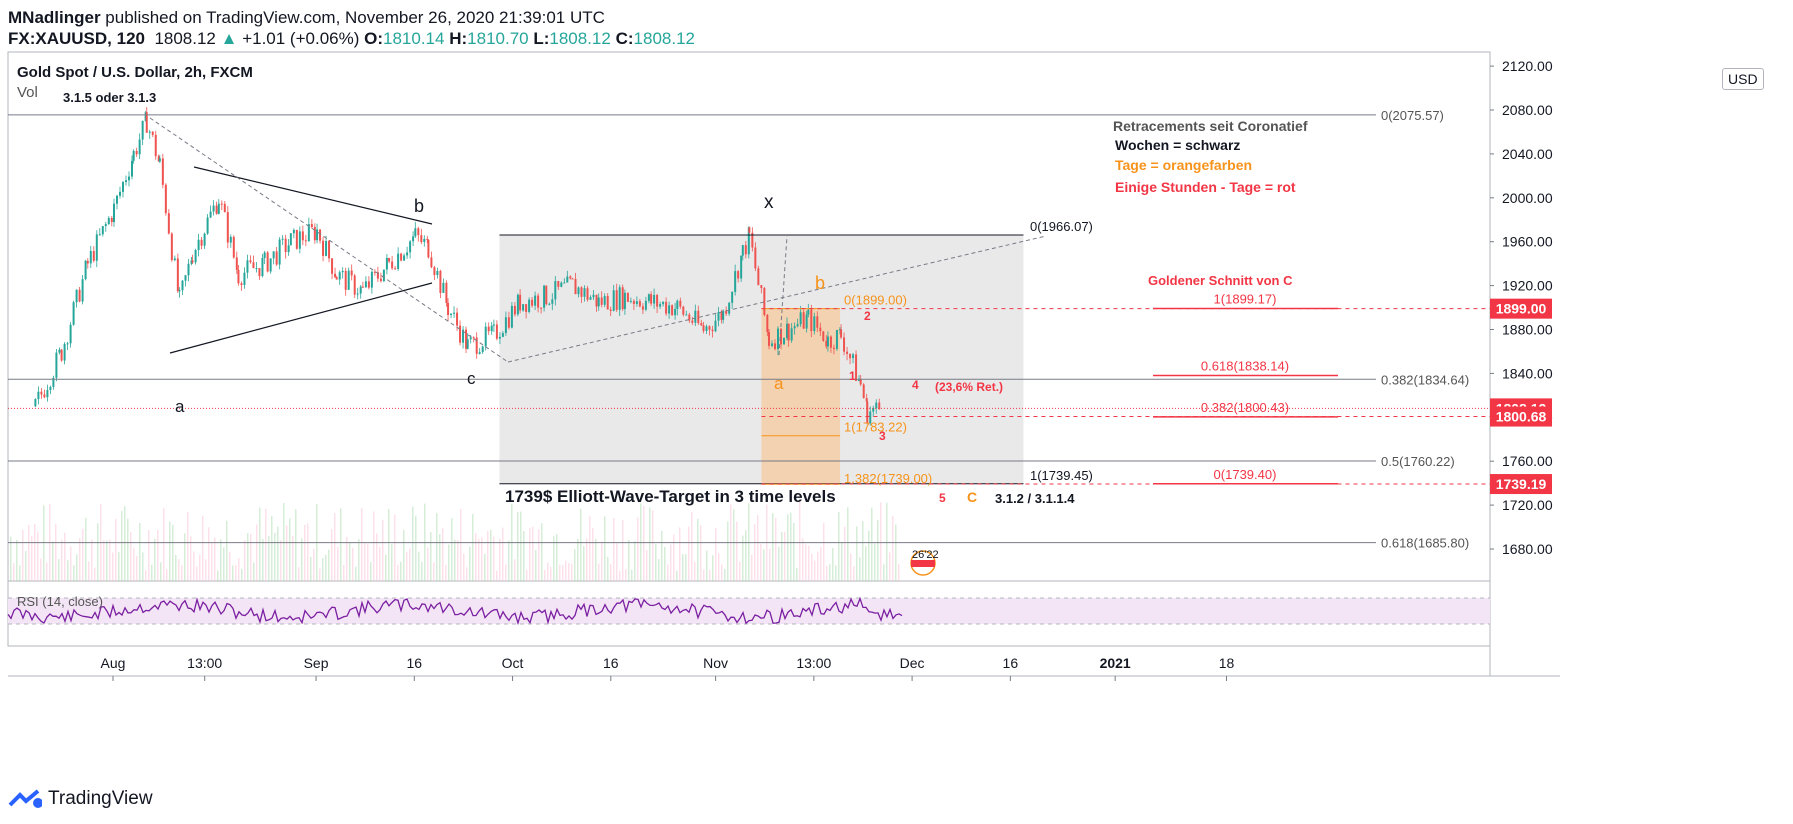 The image size is (1793, 824). I want to click on currency-button: USD, so click(1743, 79).